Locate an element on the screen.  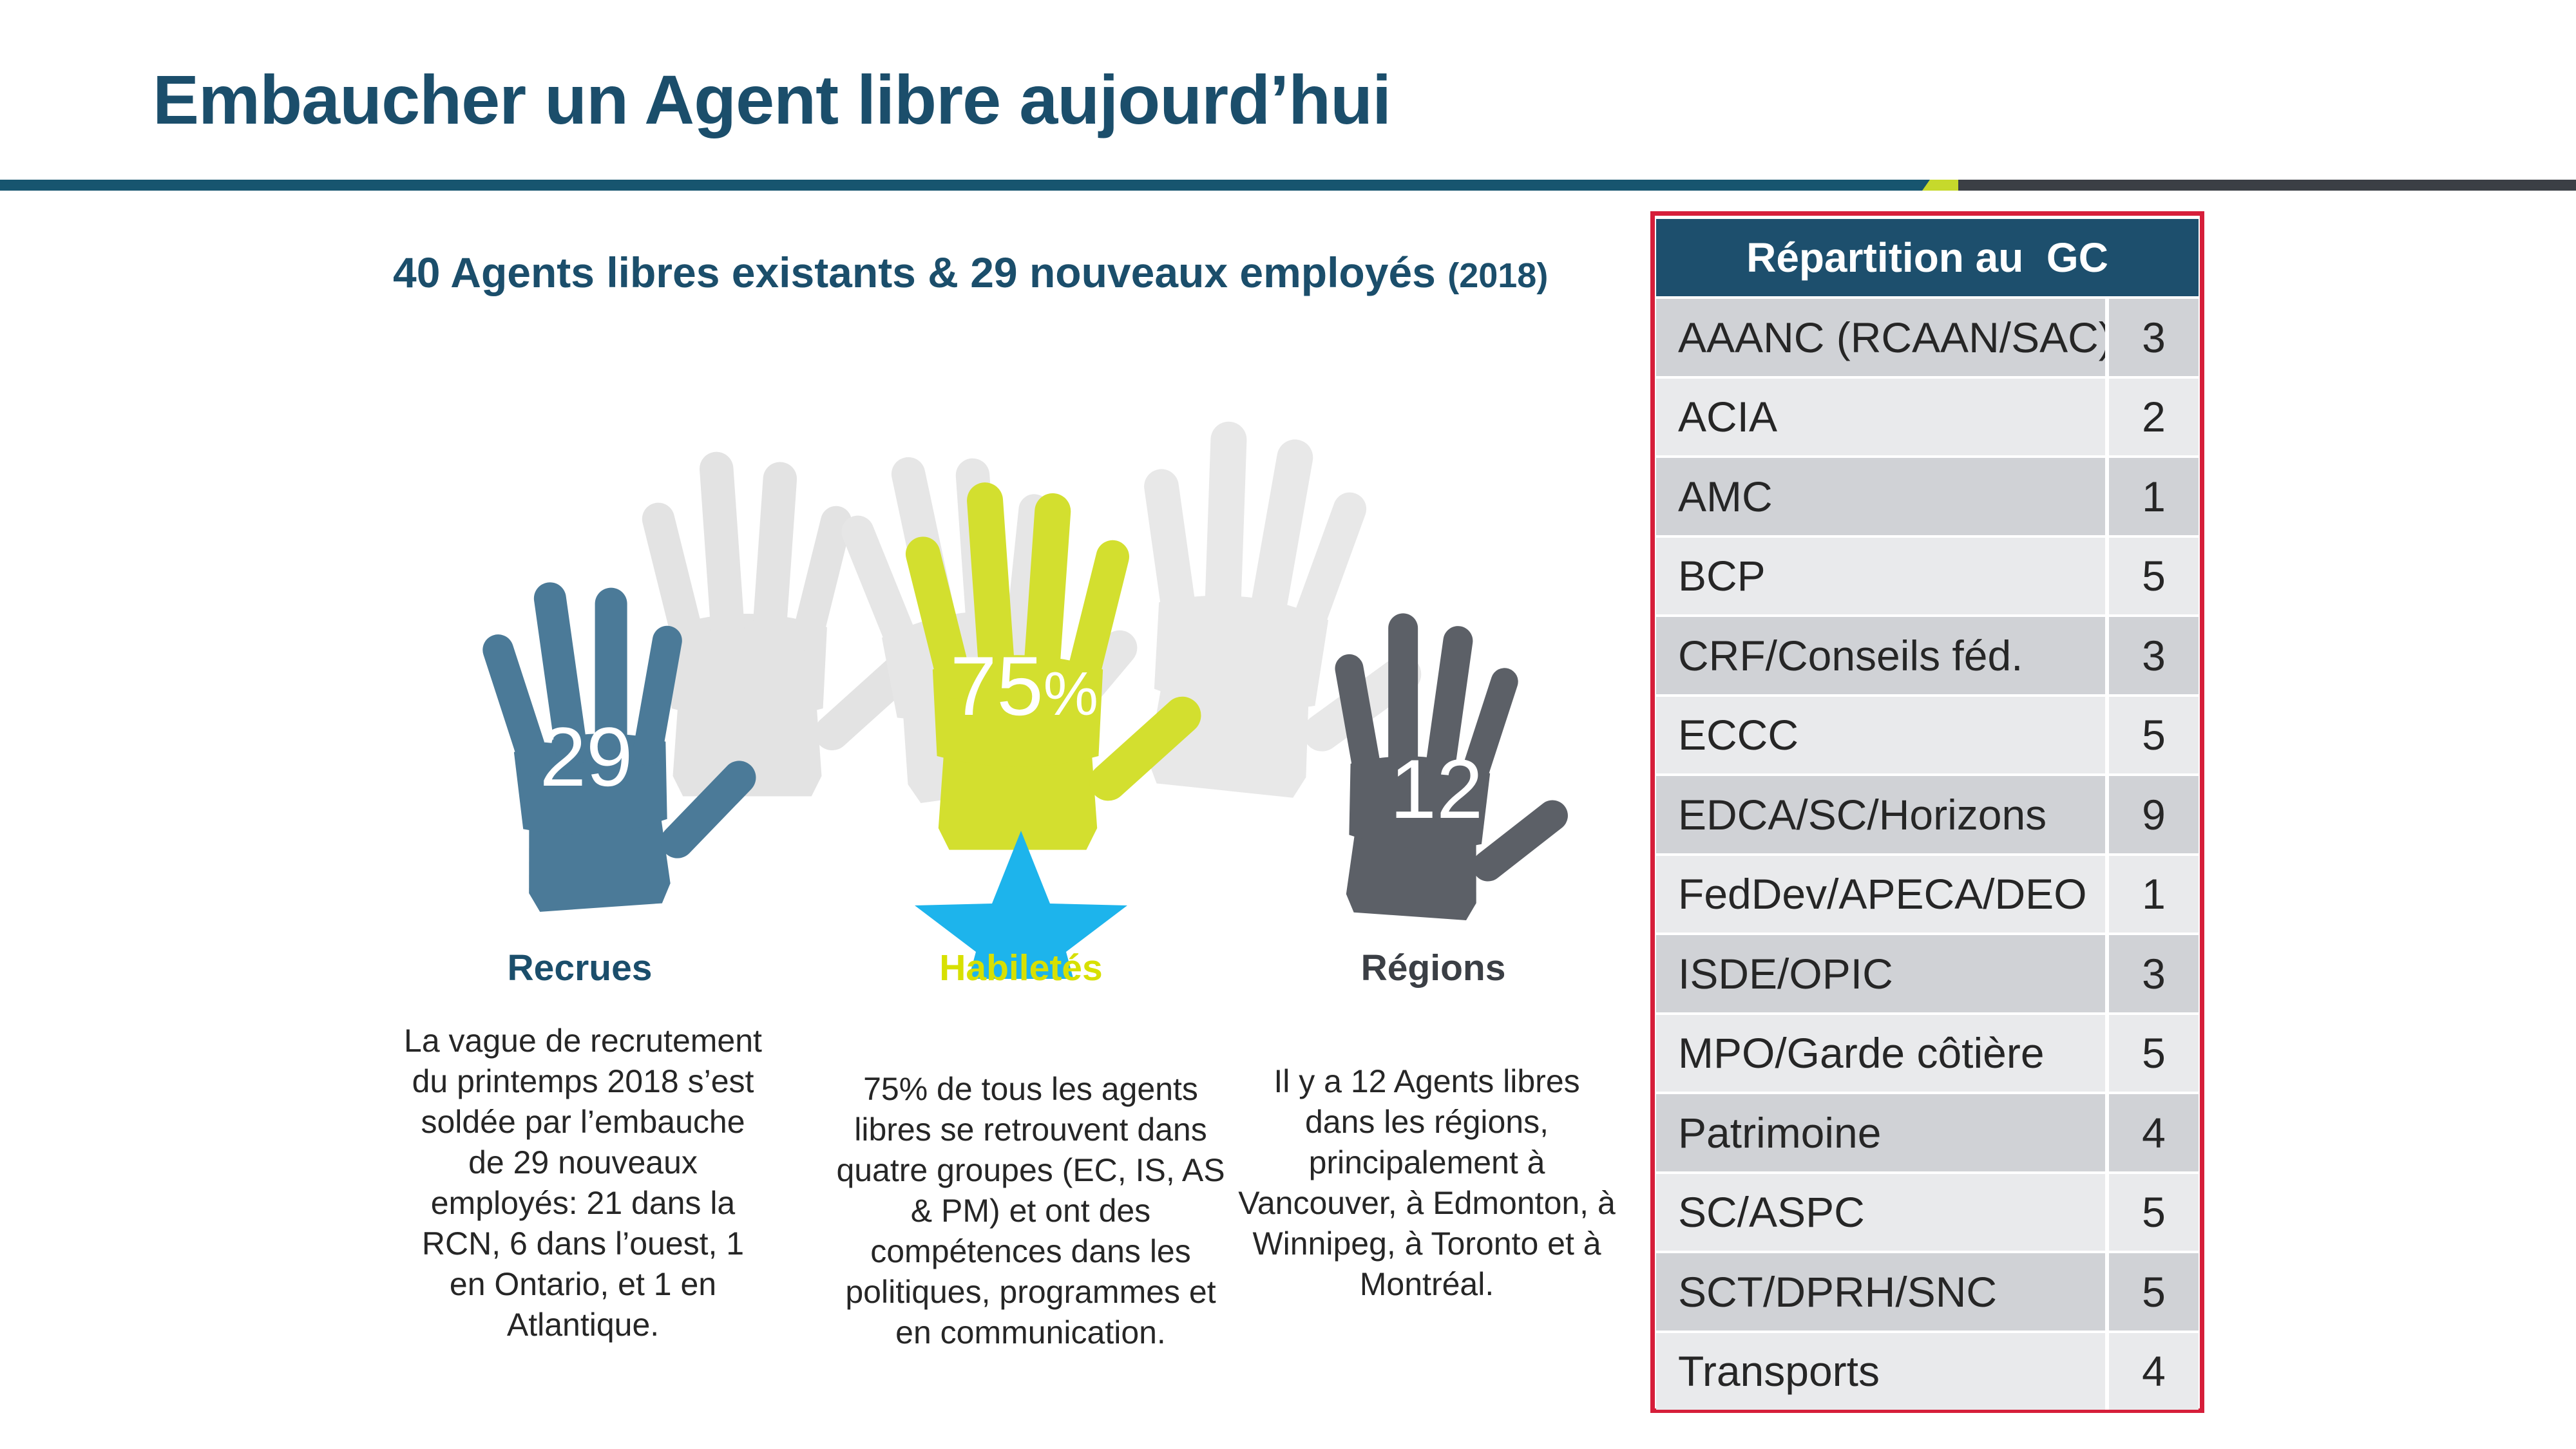
table-row: FedDev/APECA/DEO 1 is located at coordinates (1927, 893).